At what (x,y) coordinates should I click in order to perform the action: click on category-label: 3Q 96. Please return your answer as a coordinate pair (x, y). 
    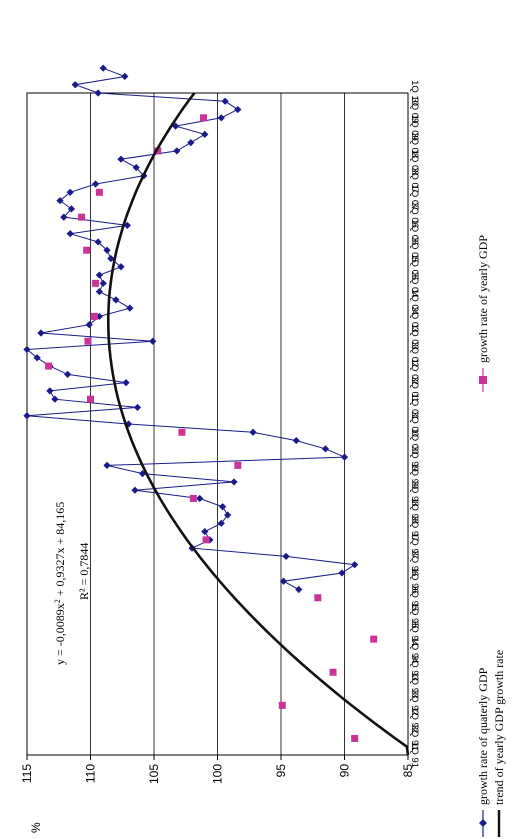
    Looking at the image, I should click on (414, 563).